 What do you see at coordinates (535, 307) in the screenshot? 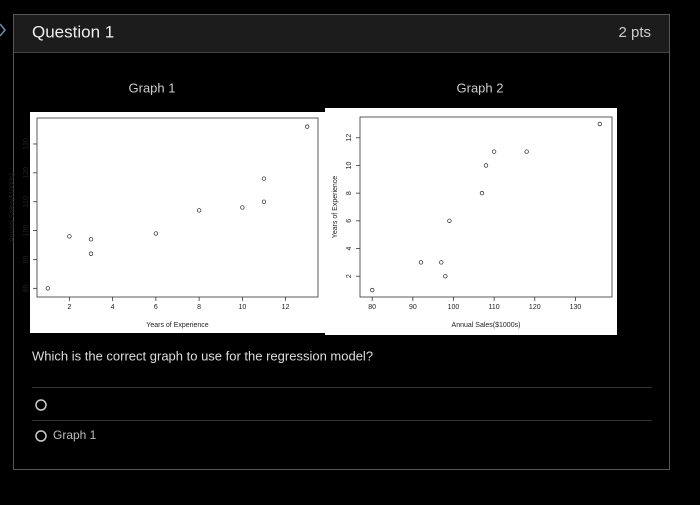
I see `x-tick-label: 120` at bounding box center [535, 307].